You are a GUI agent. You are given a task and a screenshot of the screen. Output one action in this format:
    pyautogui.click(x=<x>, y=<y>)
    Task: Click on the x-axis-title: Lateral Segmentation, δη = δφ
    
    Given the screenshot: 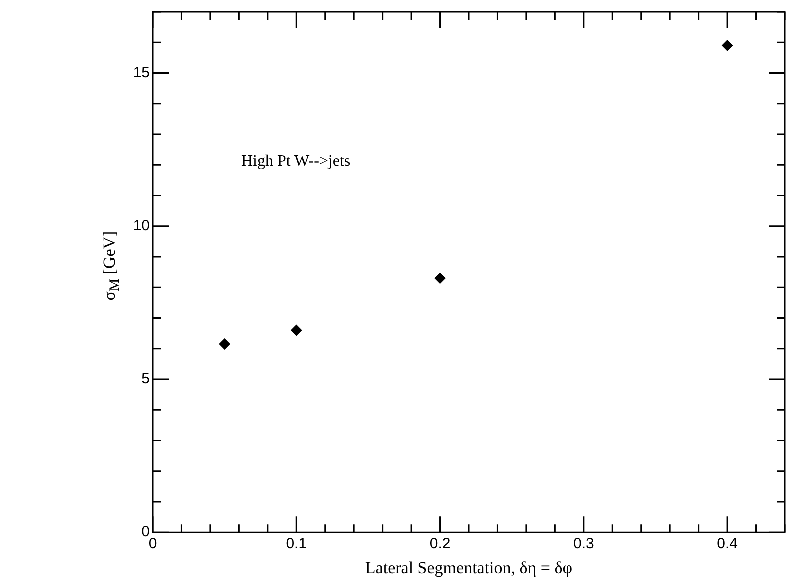 What is the action you would take?
    pyautogui.click(x=469, y=568)
    